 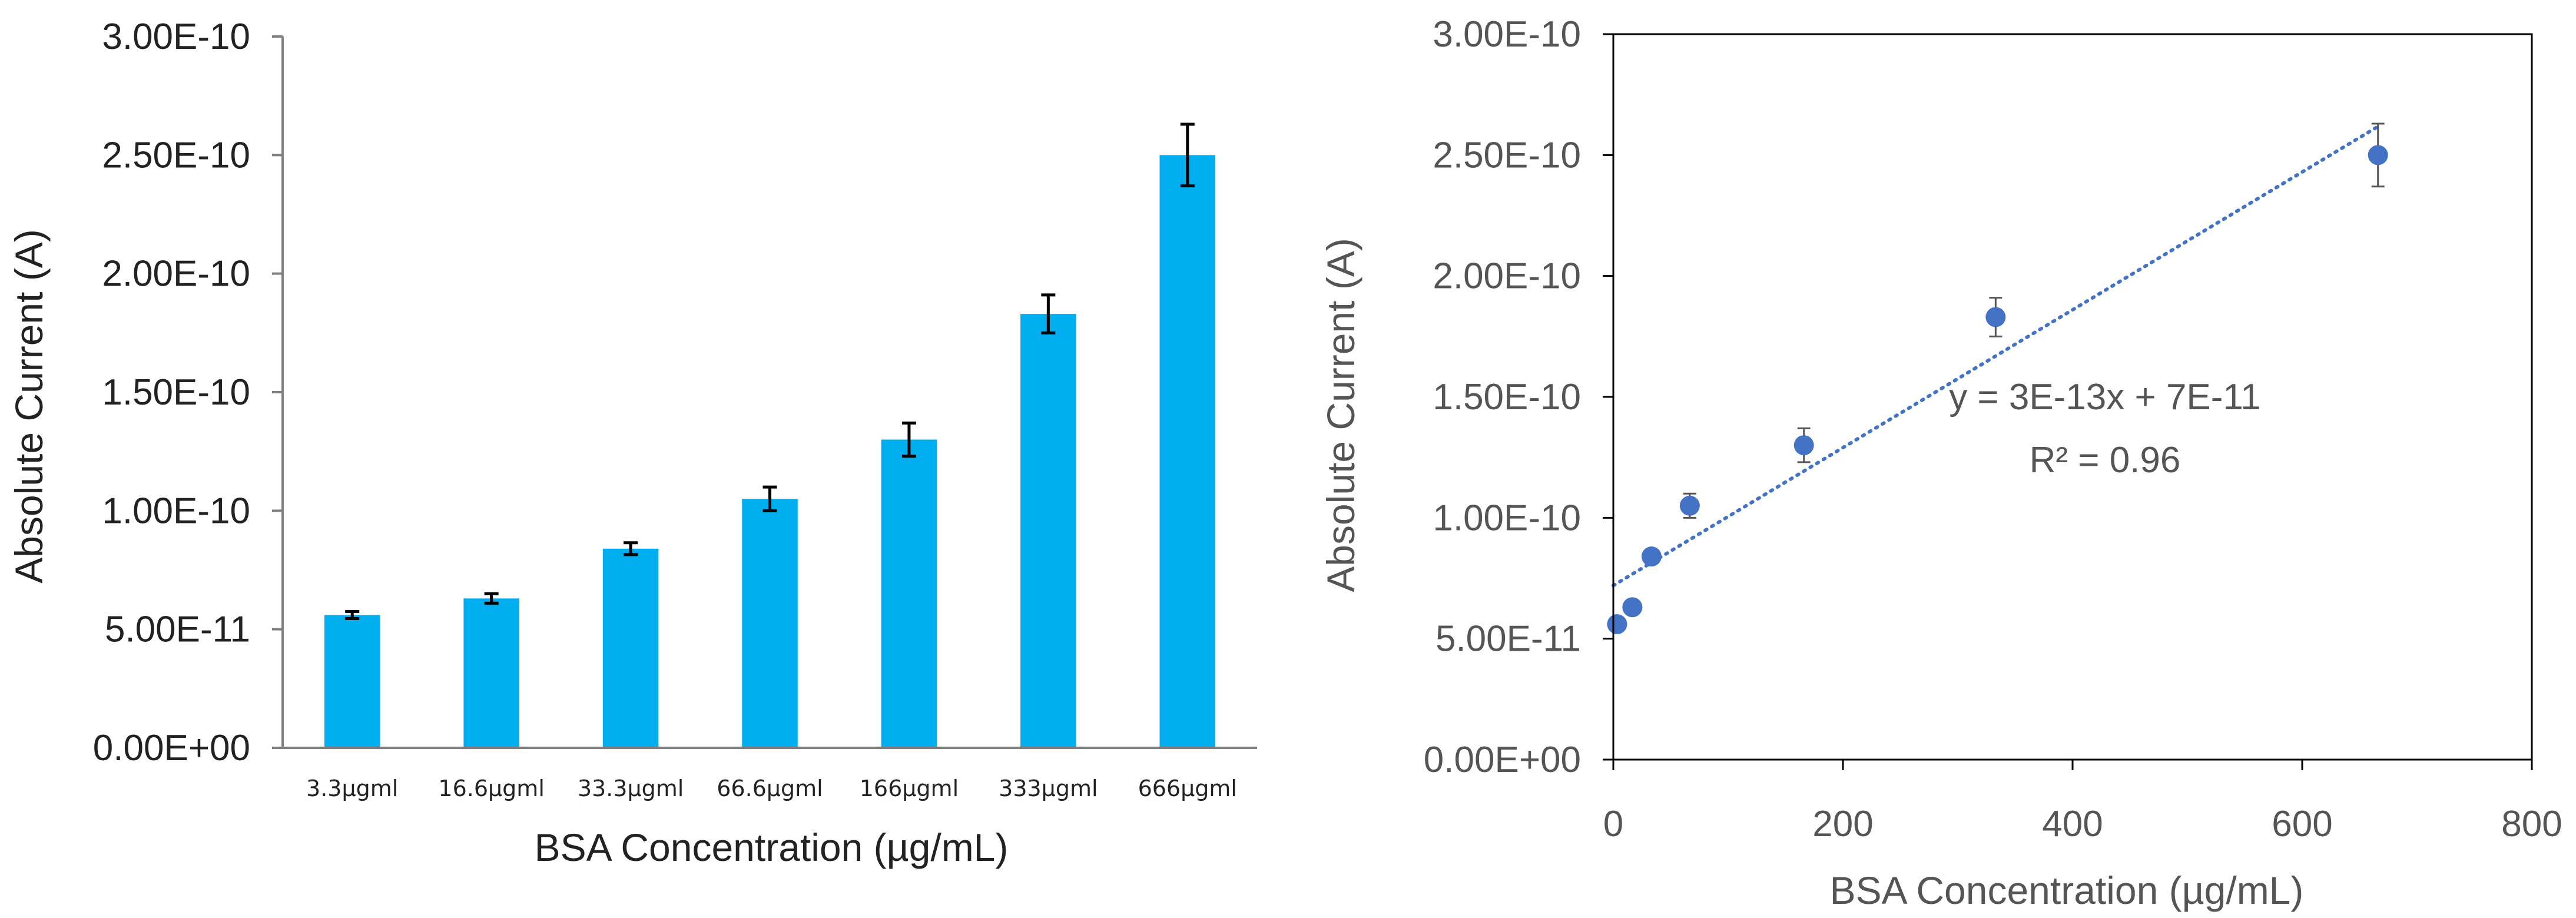 What do you see at coordinates (1608, 397) in the screenshot?
I see `scatter-y-tick-marks` at bounding box center [1608, 397].